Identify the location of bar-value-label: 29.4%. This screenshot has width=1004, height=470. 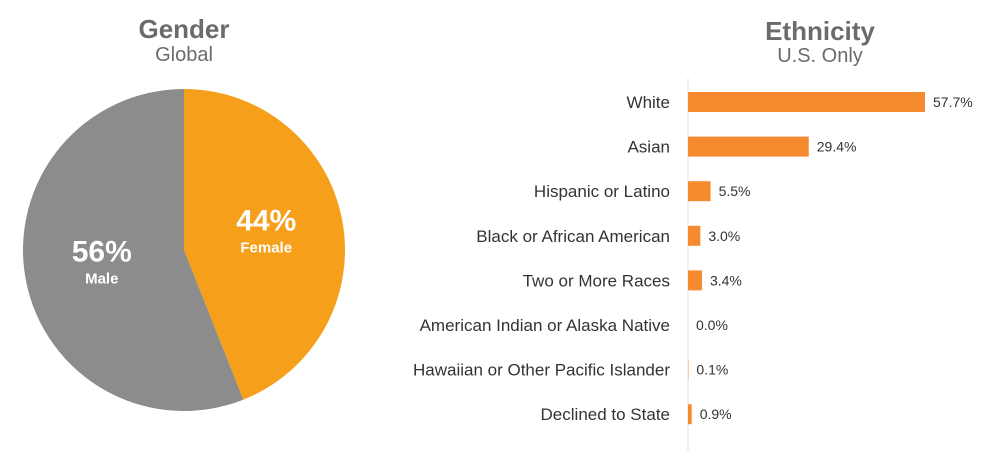
(837, 147).